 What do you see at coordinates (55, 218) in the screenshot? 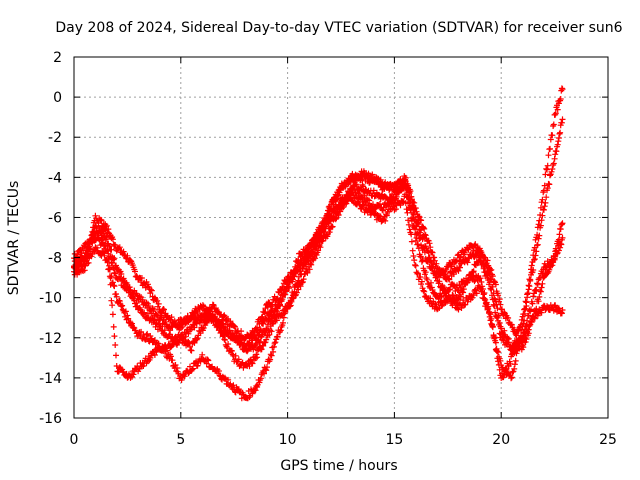
I see `y-tick-label: -6` at bounding box center [55, 218].